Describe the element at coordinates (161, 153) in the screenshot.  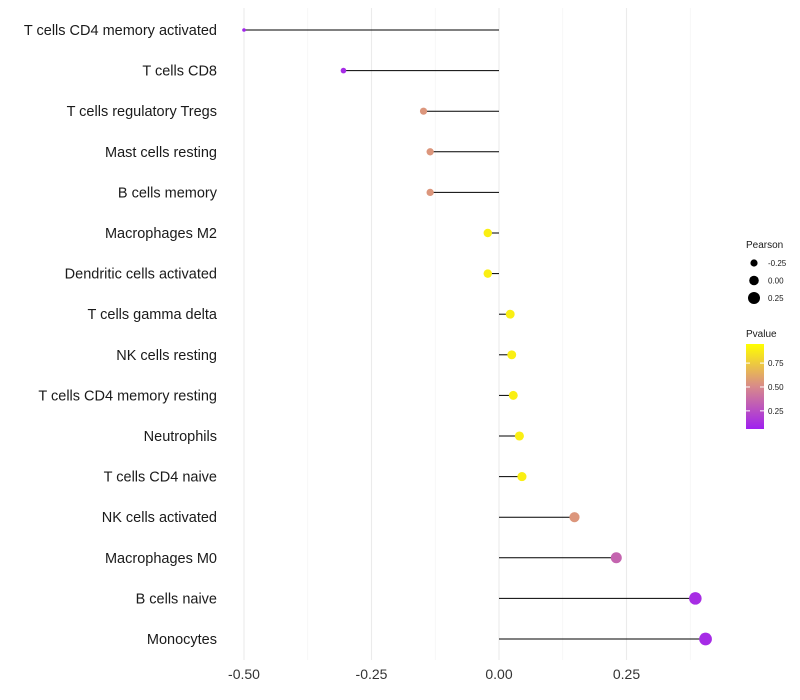
I see `category-label: Mast cells resting` at that location.